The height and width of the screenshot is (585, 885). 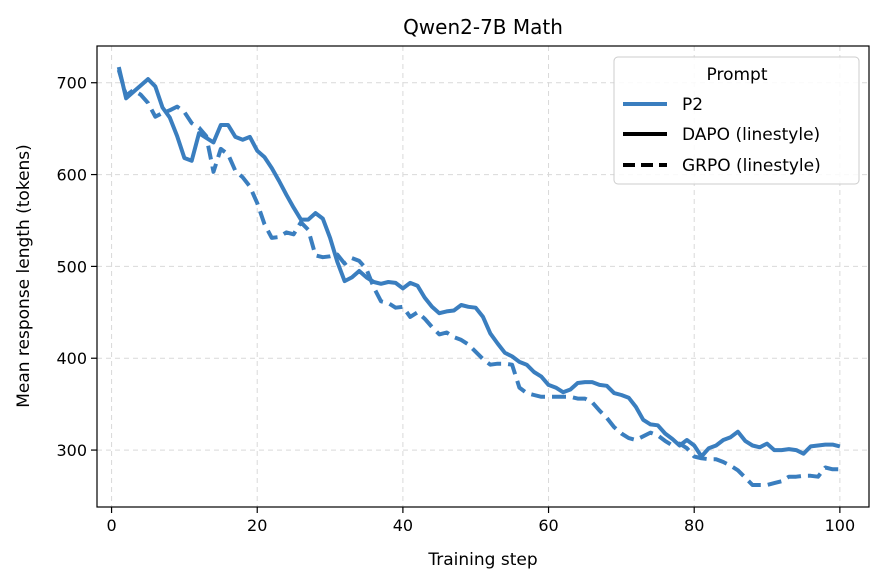 What do you see at coordinates (71, 358) in the screenshot?
I see `y-tick-label: 400` at bounding box center [71, 358].